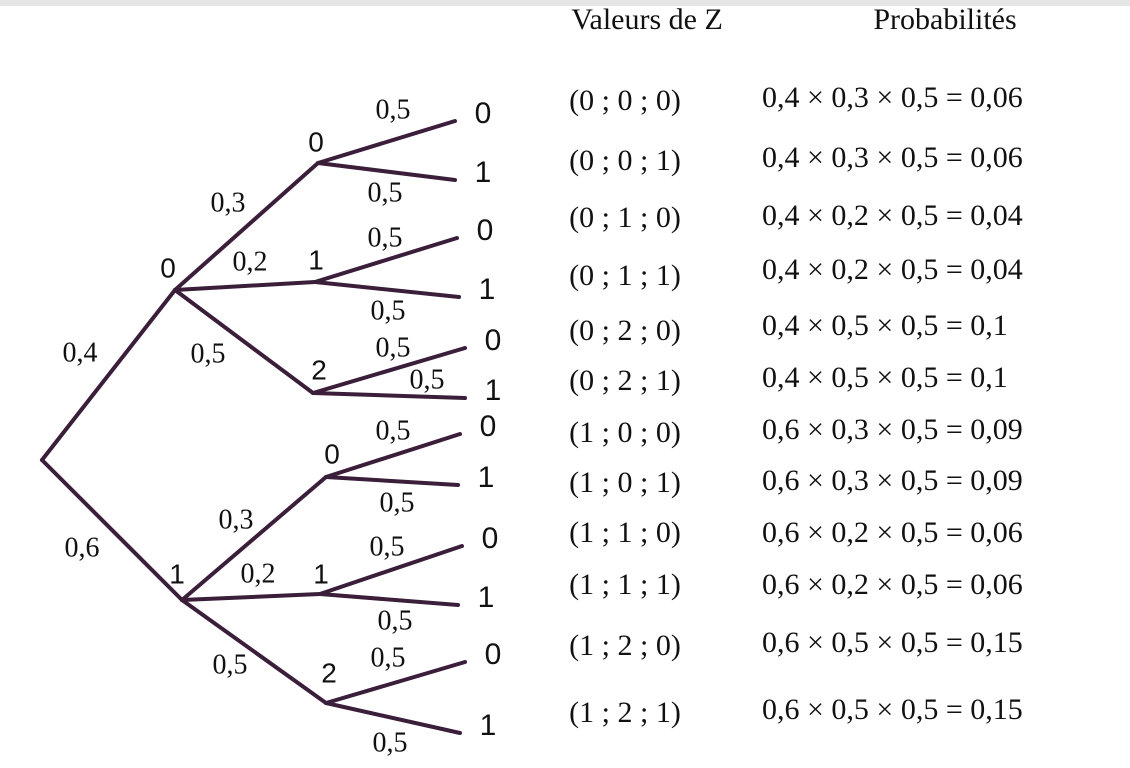 This screenshot has height=768, width=1130. What do you see at coordinates (625, 275) in the screenshot?
I see `outcome: (0 ; 1 ; 1)` at bounding box center [625, 275].